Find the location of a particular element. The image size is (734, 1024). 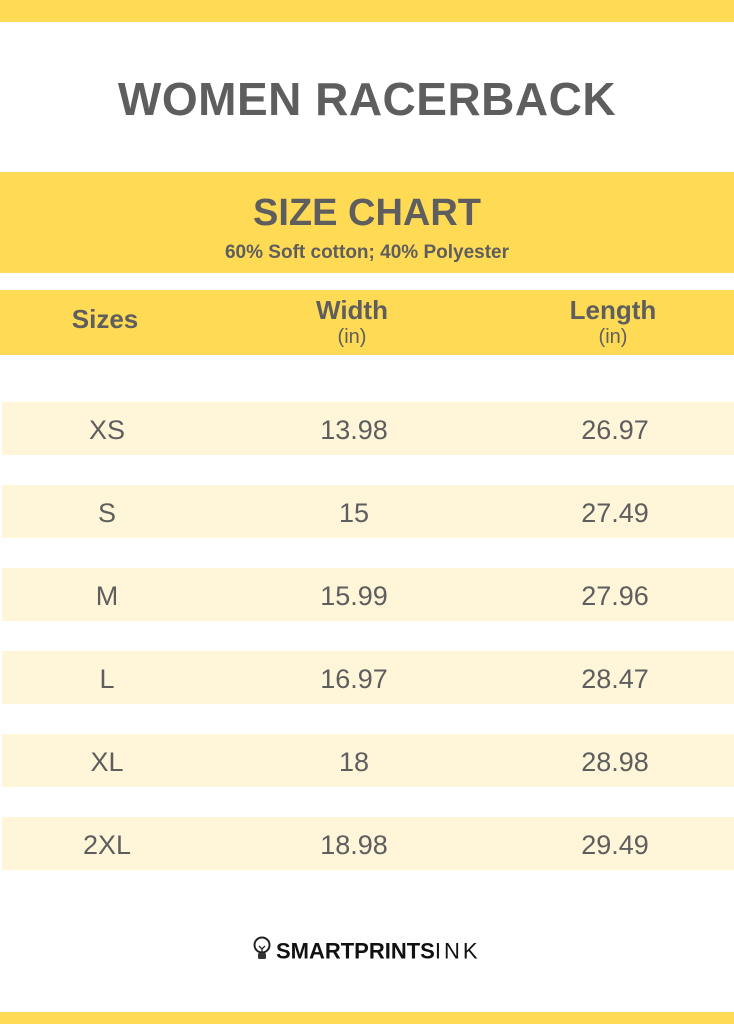

lightbulb-icon is located at coordinates (262, 951).